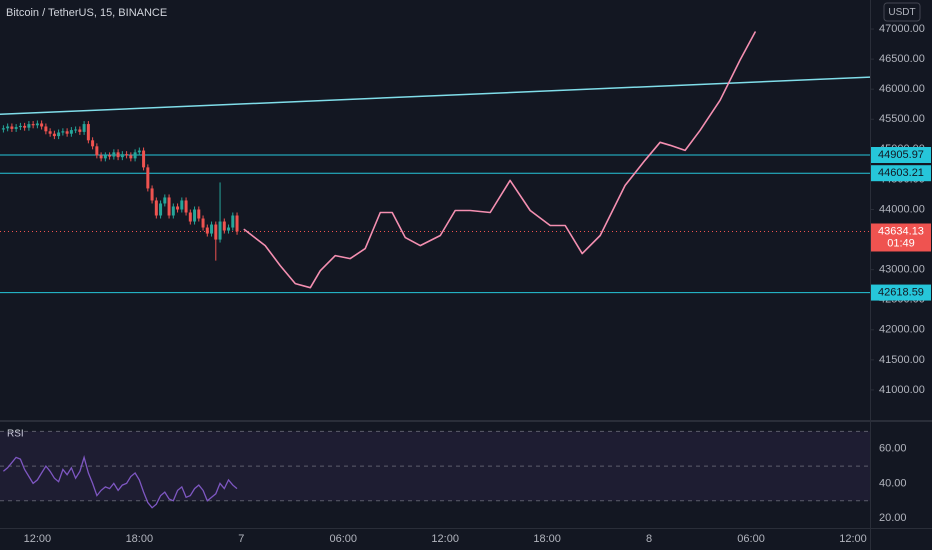 This screenshot has height=550, width=932. I want to click on level-tag-label: 42618.59, so click(901, 292).